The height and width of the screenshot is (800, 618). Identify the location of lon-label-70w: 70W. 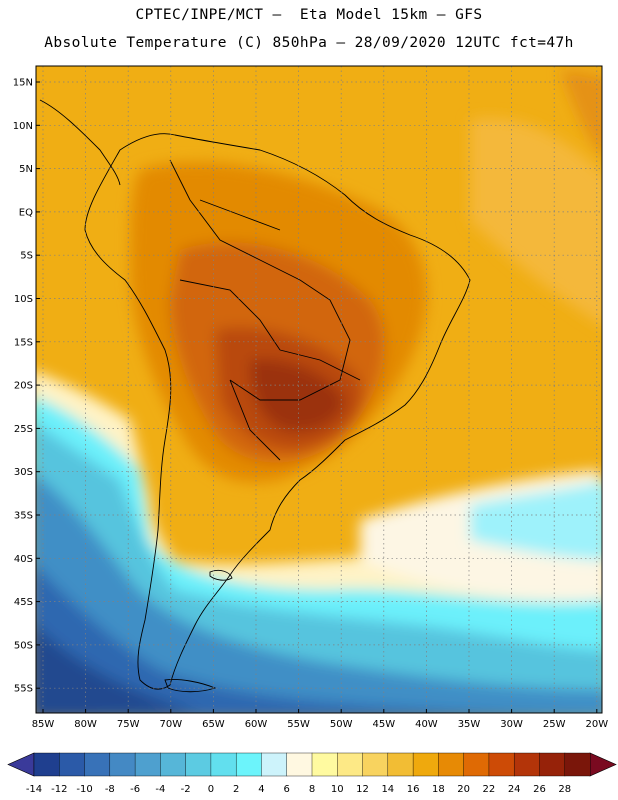
(170, 724).